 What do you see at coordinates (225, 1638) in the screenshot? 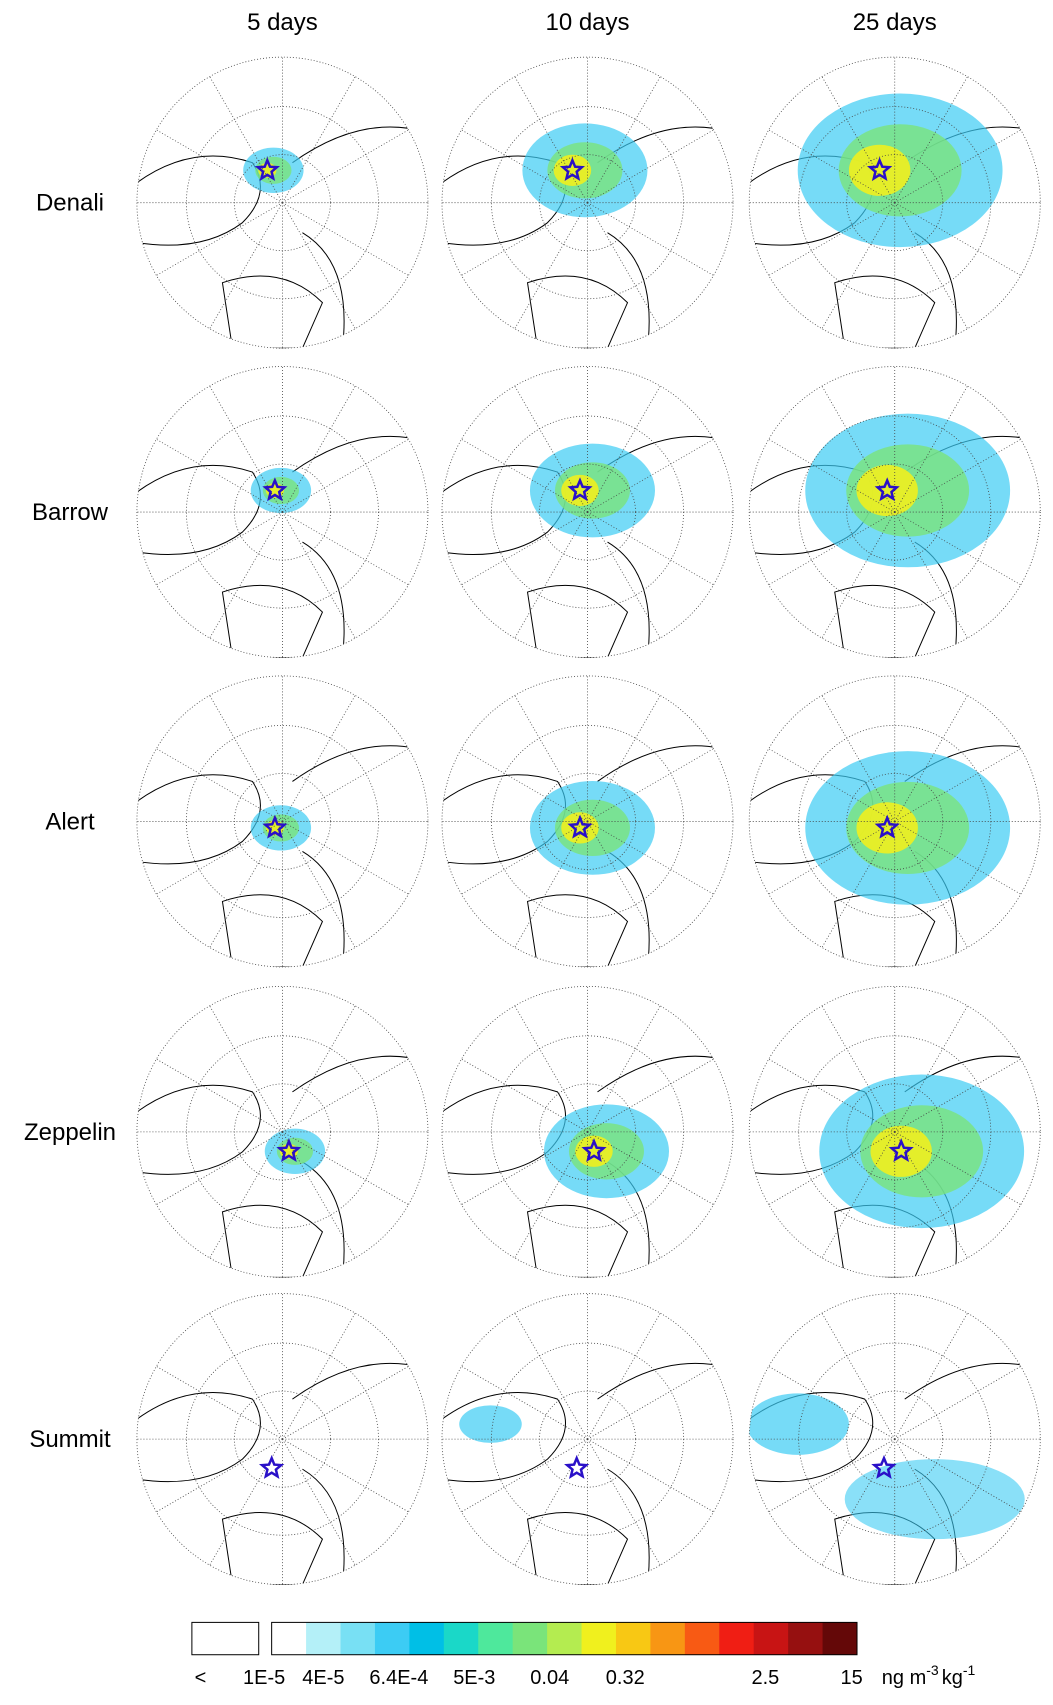
I see `colorbar-under` at bounding box center [225, 1638].